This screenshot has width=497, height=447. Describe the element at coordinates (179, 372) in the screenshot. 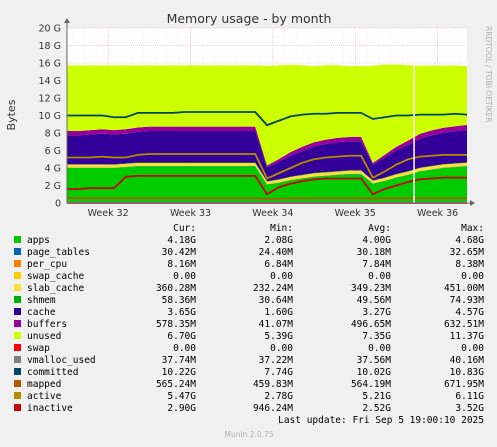

I see `legend-value-cur: 10.22G` at that location.